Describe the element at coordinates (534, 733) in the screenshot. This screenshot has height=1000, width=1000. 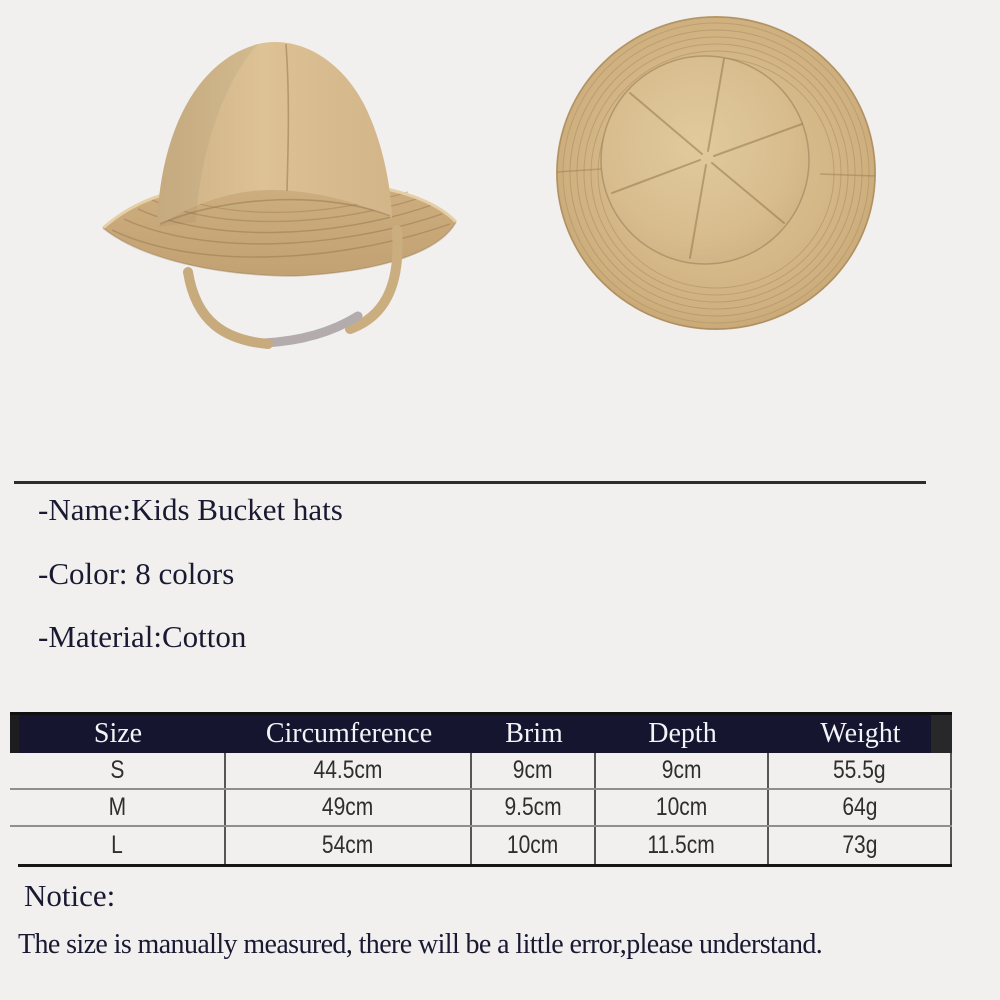
I see `header-brim: Brim` at that location.